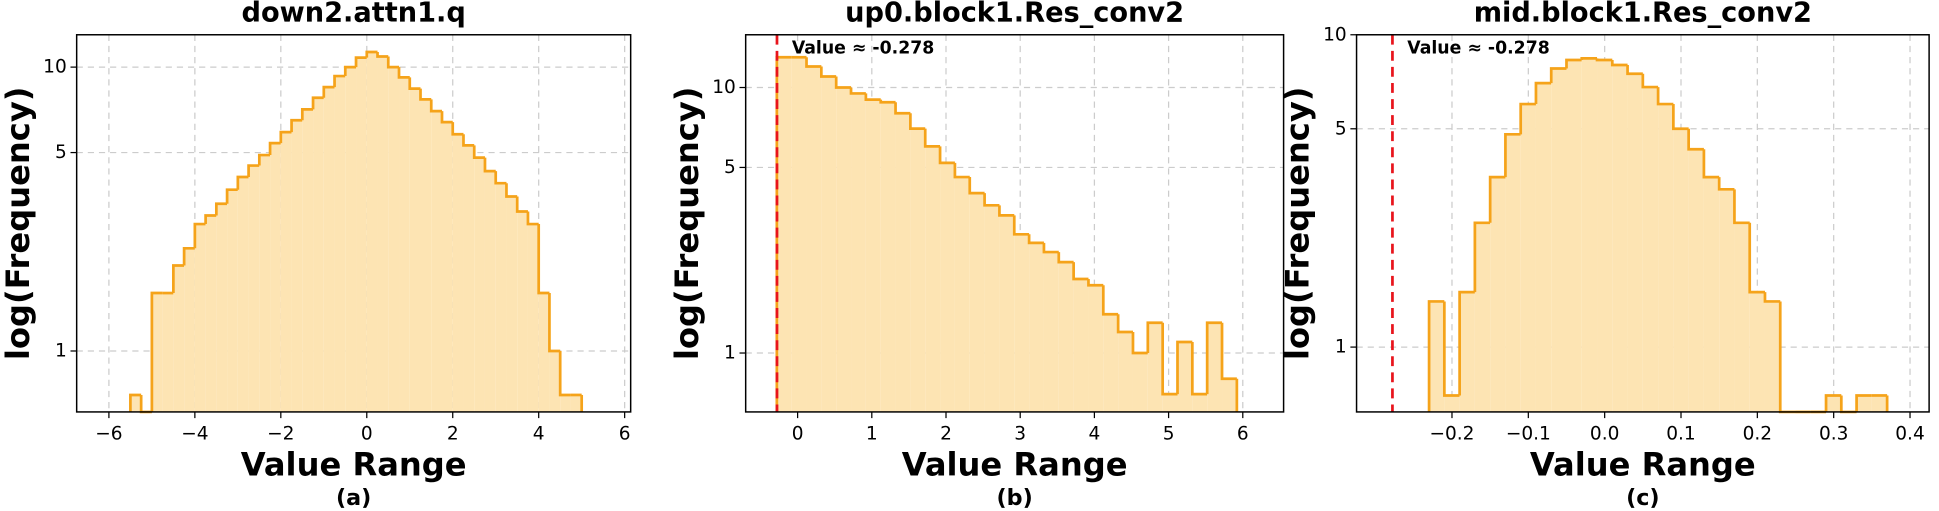 This screenshot has width=1939, height=511. Describe the element at coordinates (55, 67) in the screenshot. I see `y-tick-label: 10` at that location.